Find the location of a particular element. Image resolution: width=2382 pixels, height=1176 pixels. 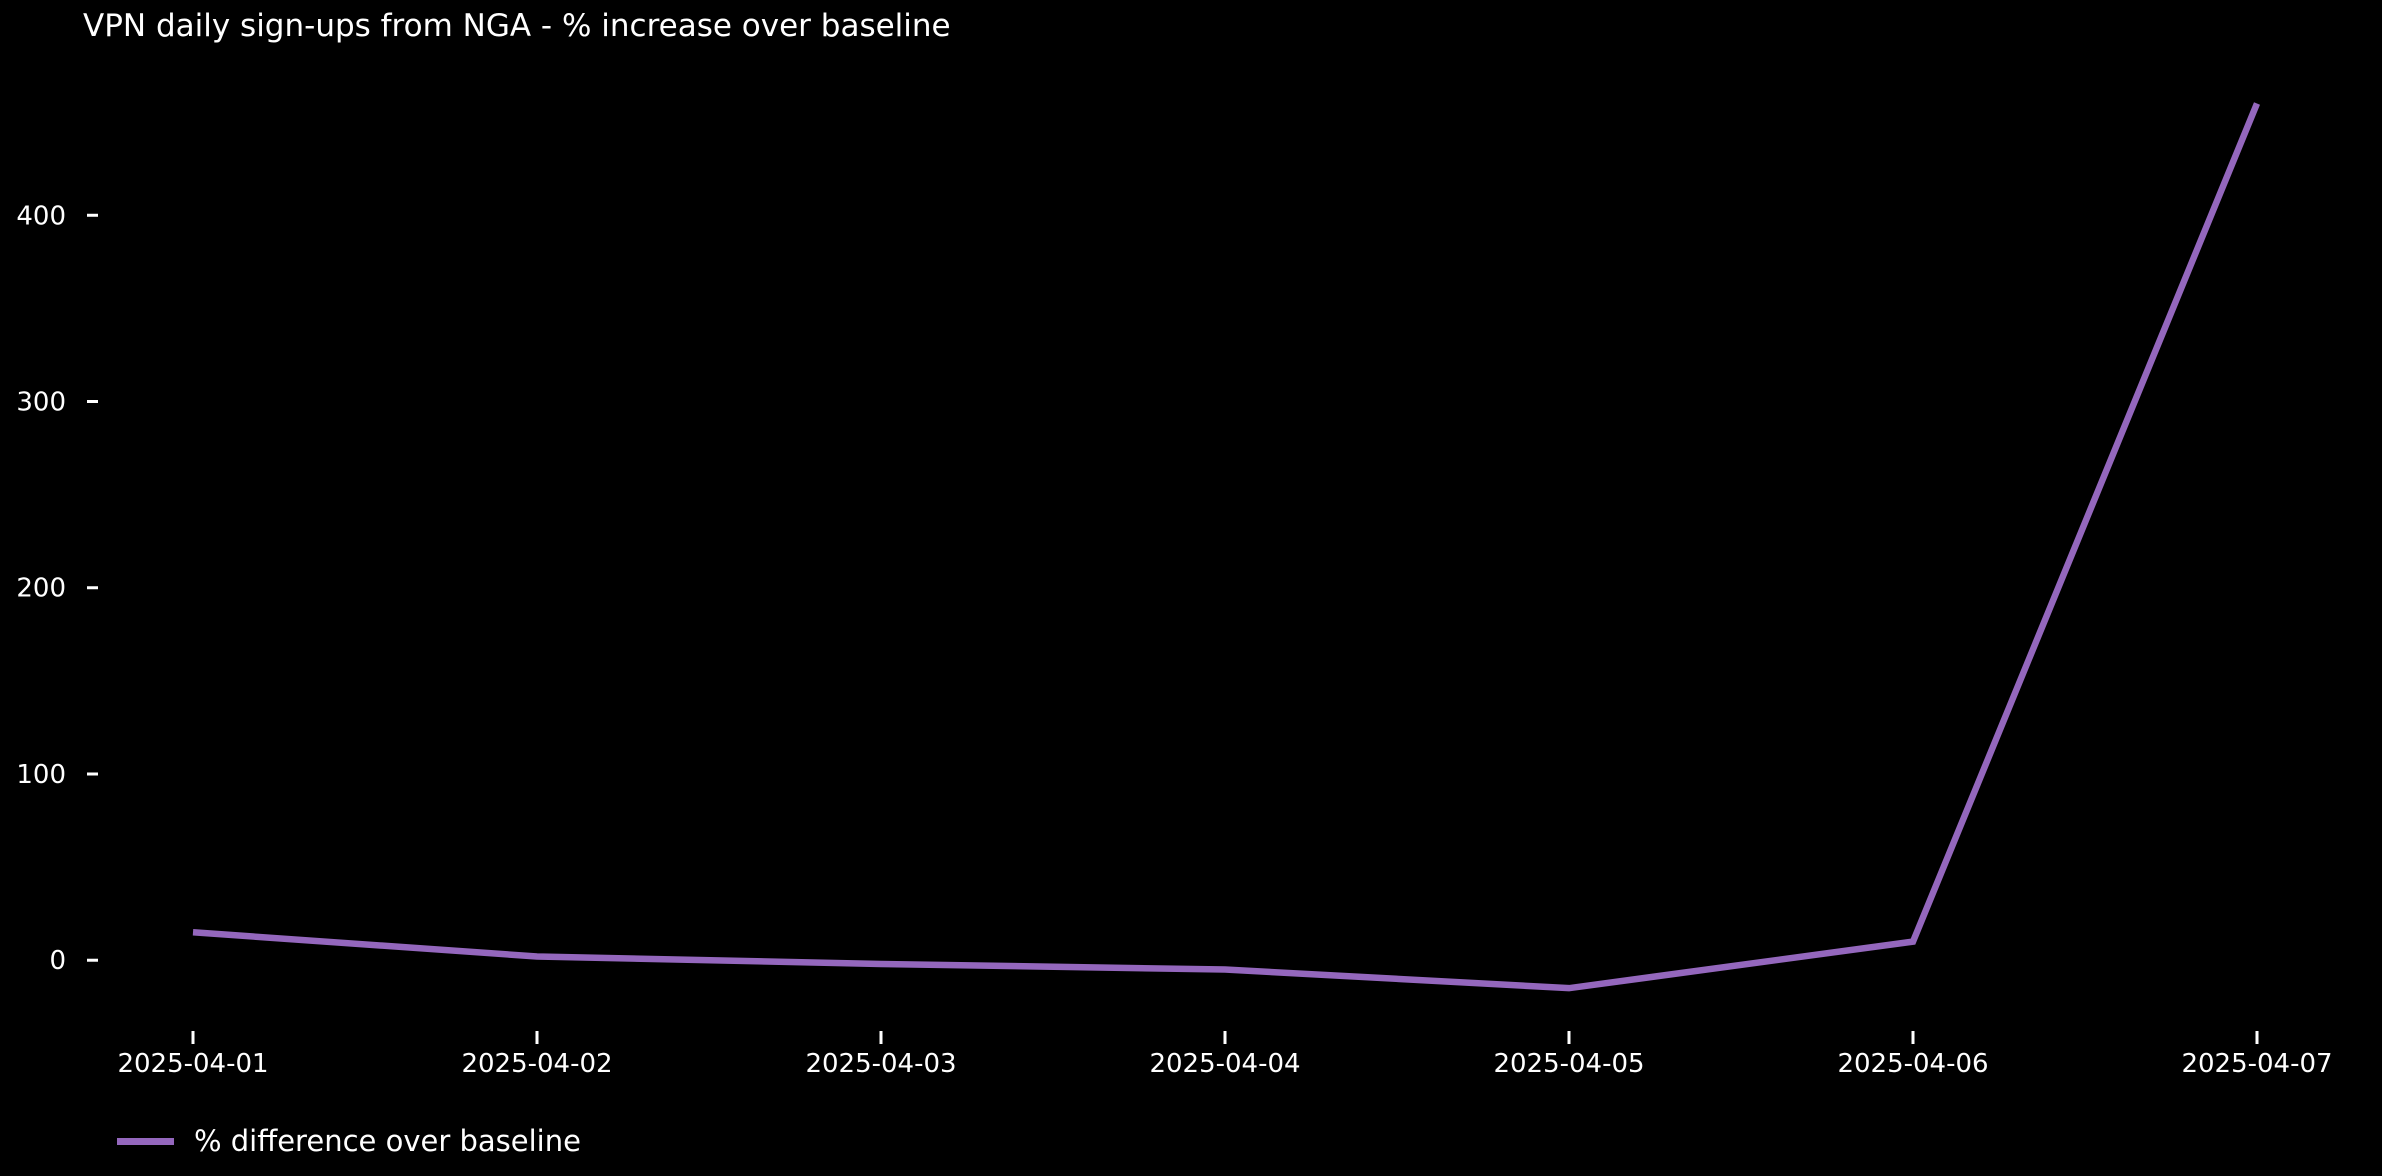

y-tick-label: 0 is located at coordinates (57, 961).